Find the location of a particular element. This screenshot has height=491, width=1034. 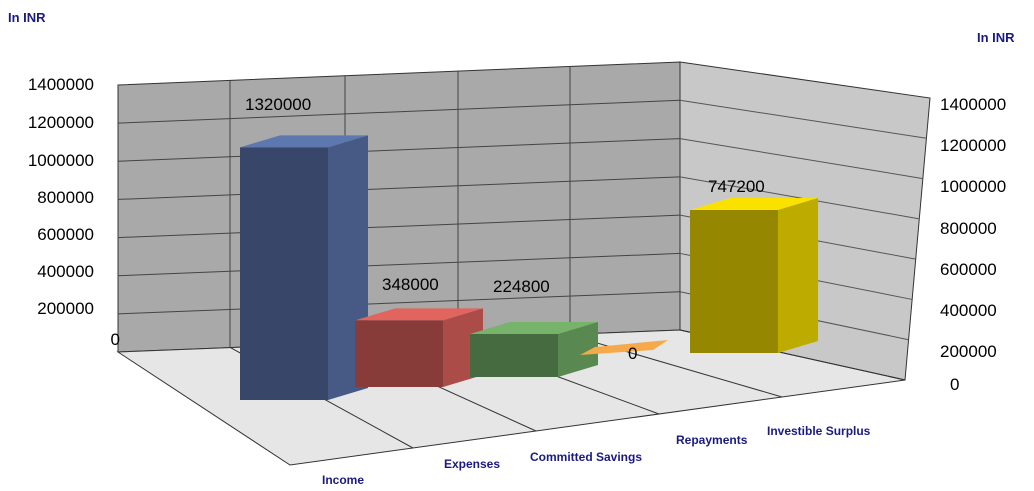

data-label: 348000 is located at coordinates (410, 284).